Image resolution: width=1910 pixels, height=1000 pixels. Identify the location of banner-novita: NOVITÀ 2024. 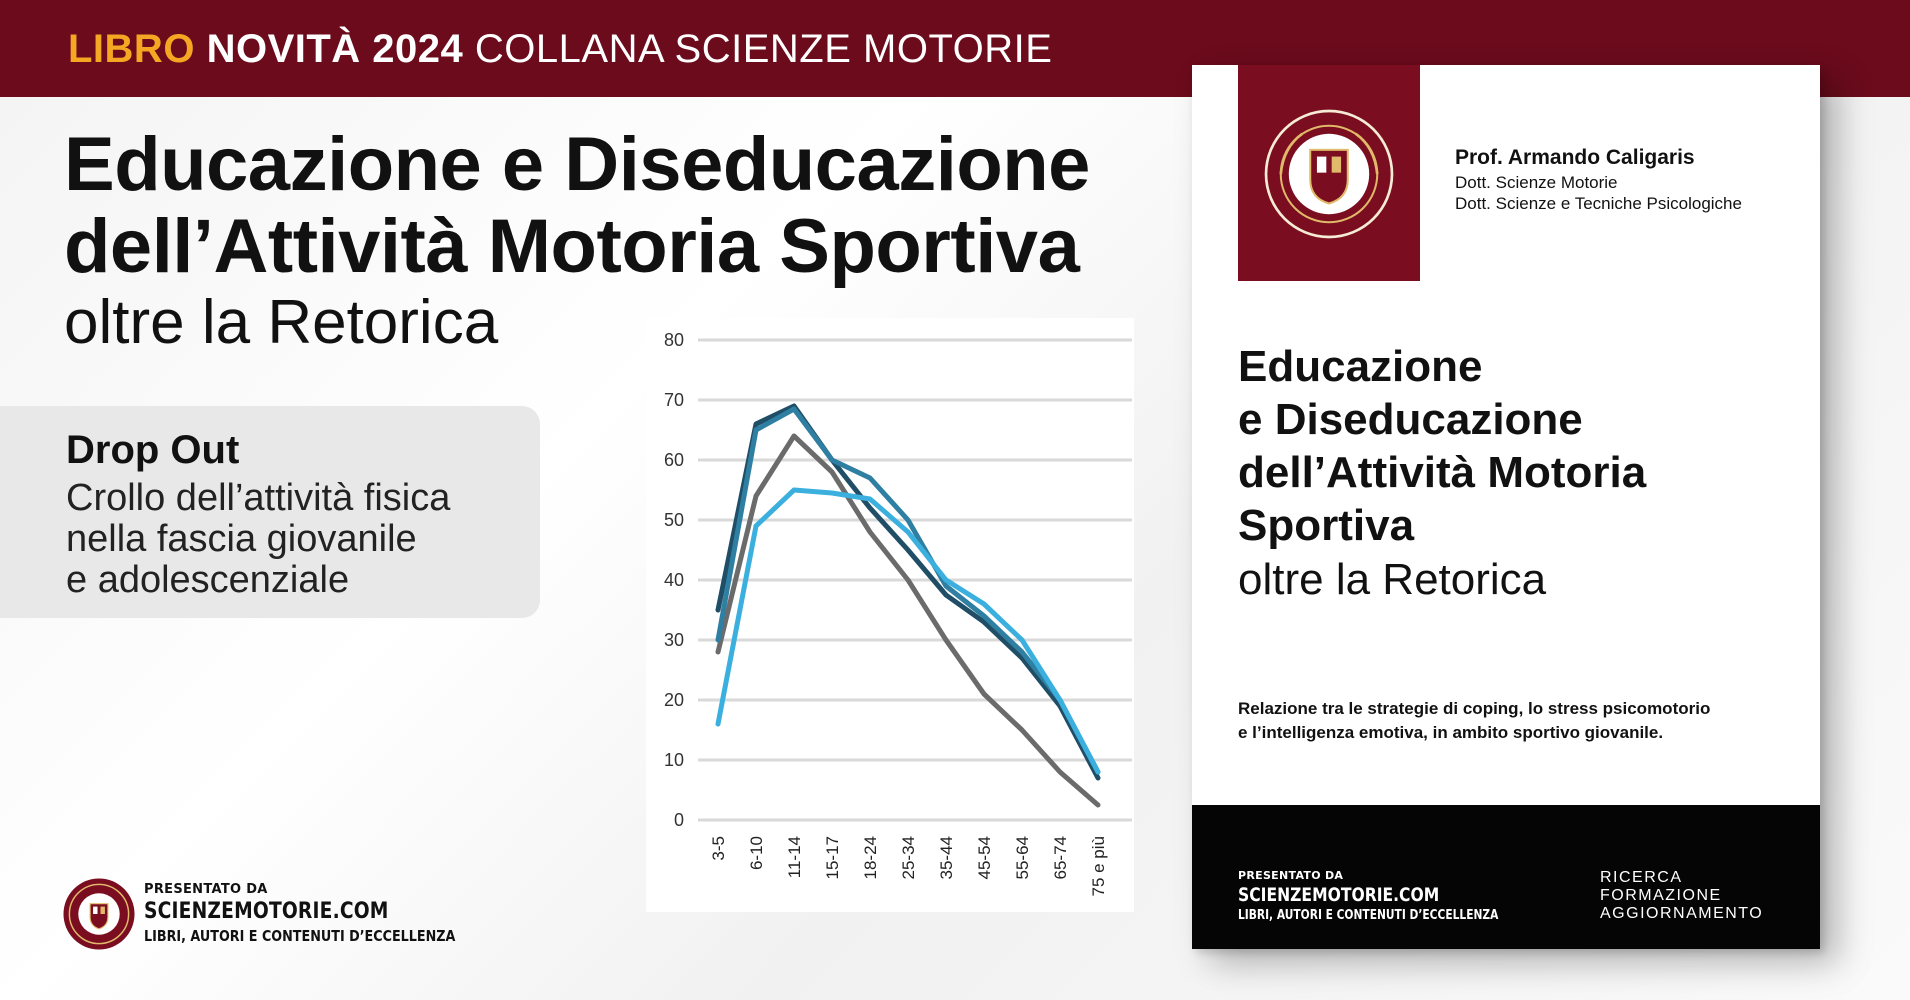
(335, 49).